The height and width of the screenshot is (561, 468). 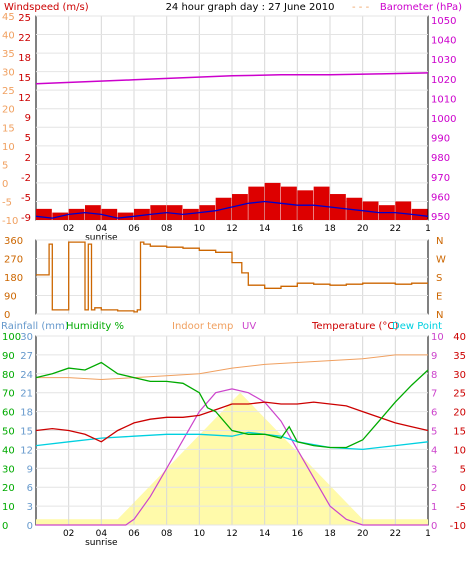 I want to click on wind-direction-line, so click(x=232, y=277).